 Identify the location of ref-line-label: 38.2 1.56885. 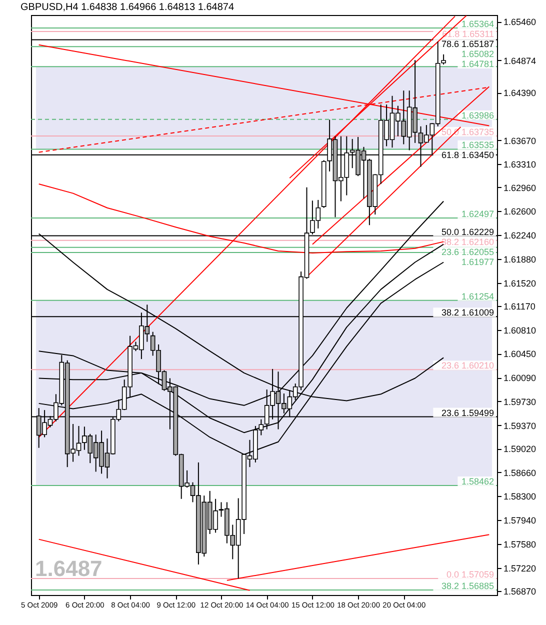
(467, 586).